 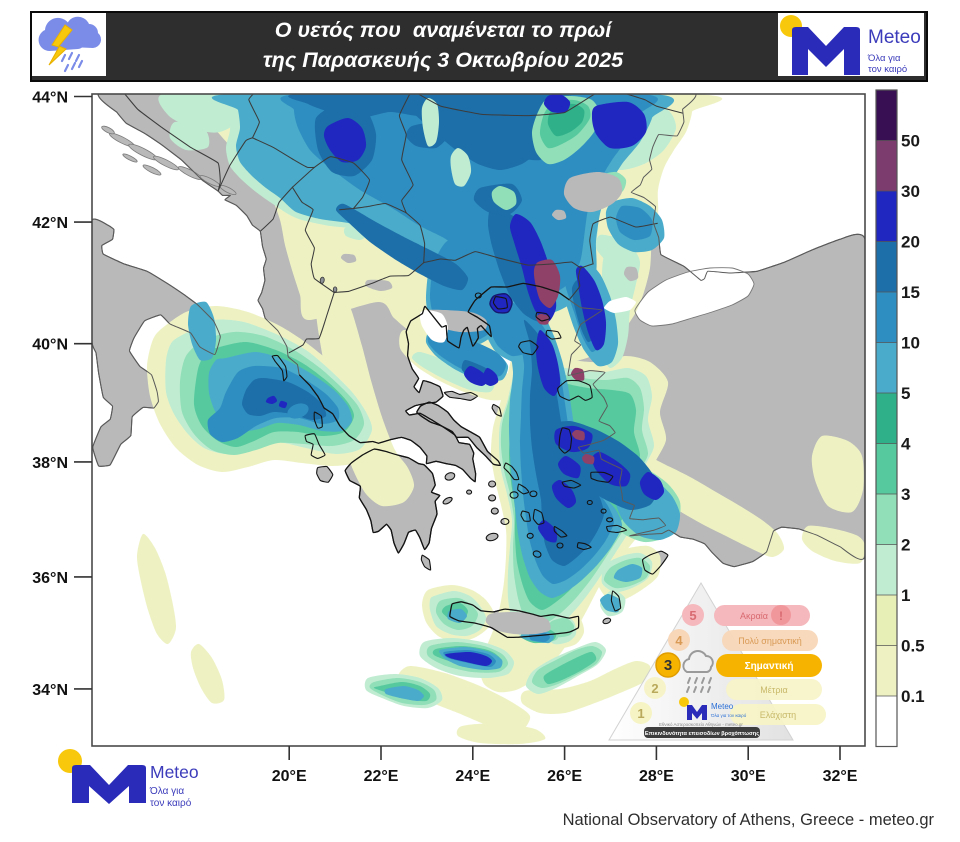 I want to click on svg-text: 22°E, so click(x=381, y=776).